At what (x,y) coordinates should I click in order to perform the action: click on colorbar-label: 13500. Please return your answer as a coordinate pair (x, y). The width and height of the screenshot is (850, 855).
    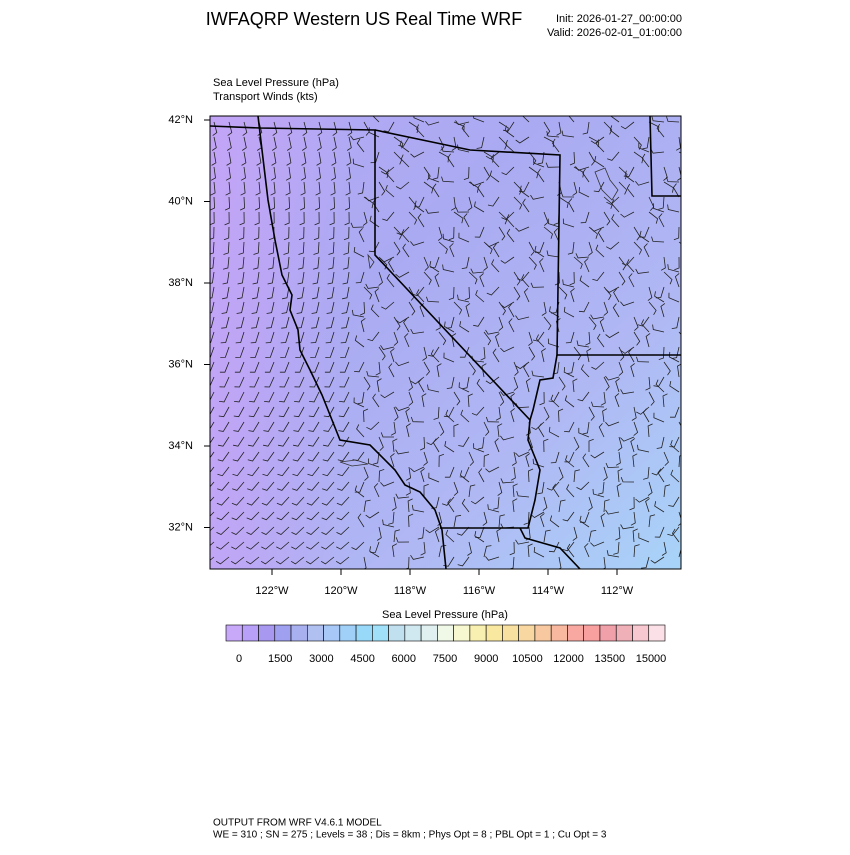
    Looking at the image, I should click on (610, 659).